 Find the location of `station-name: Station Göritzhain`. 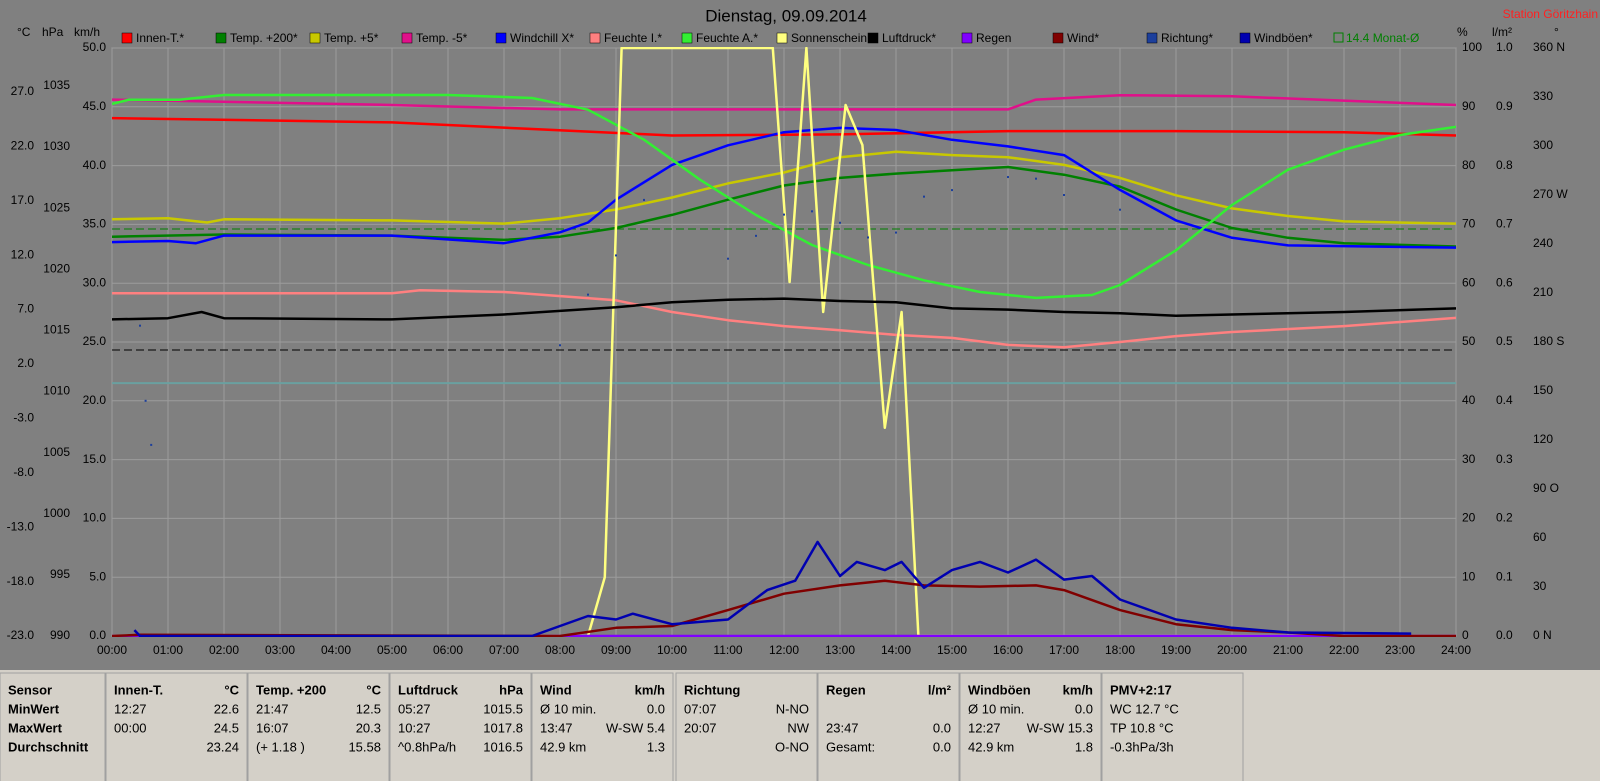

station-name: Station Göritzhain is located at coordinates (1550, 14).